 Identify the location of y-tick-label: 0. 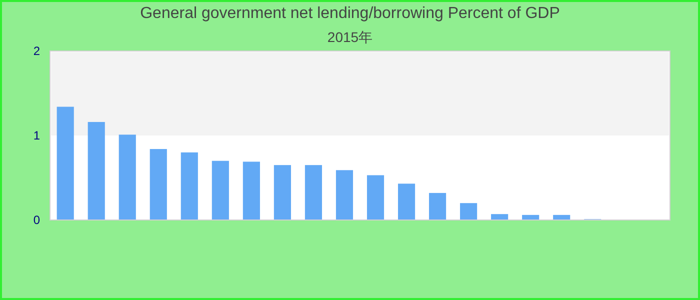
(36, 220).